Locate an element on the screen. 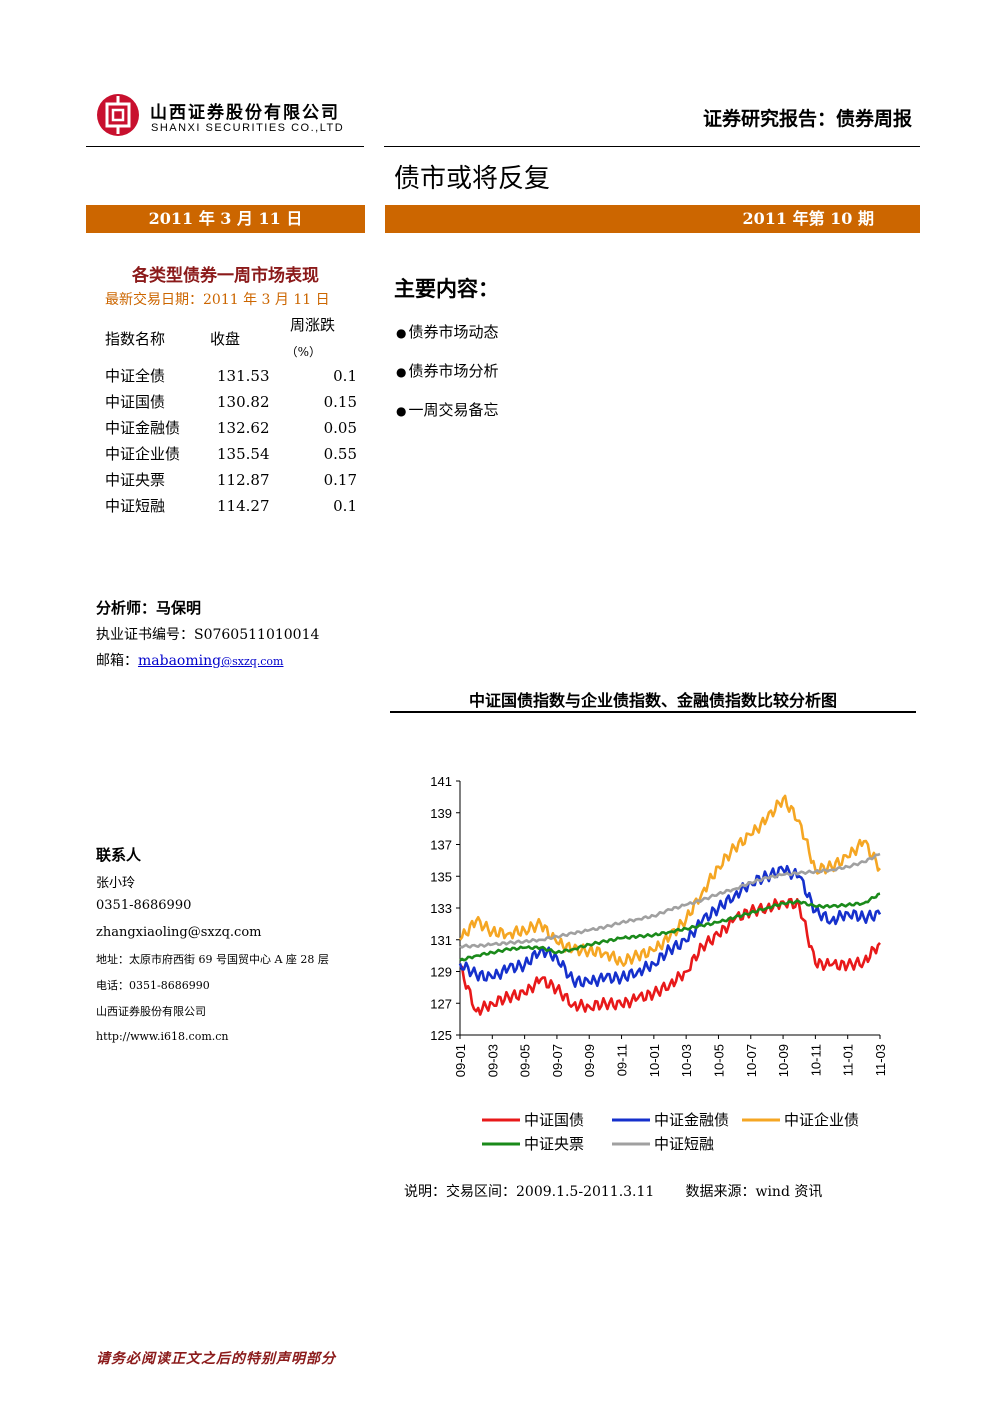  y-tick-label: 135 is located at coordinates (441, 876).